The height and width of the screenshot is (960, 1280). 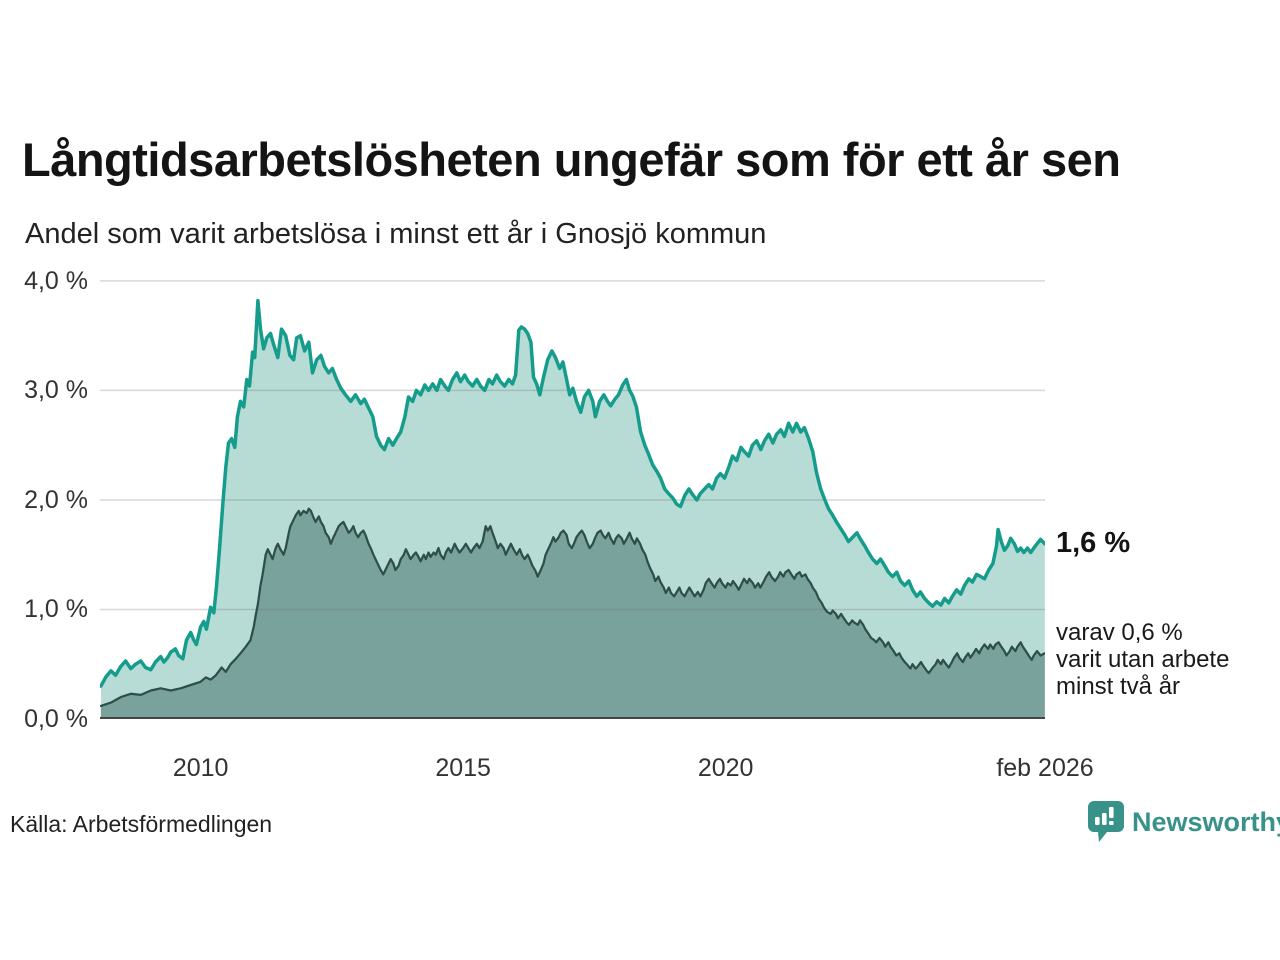 What do you see at coordinates (1093, 543) in the screenshot?
I see `series1-end-value-label: 1,6 %` at bounding box center [1093, 543].